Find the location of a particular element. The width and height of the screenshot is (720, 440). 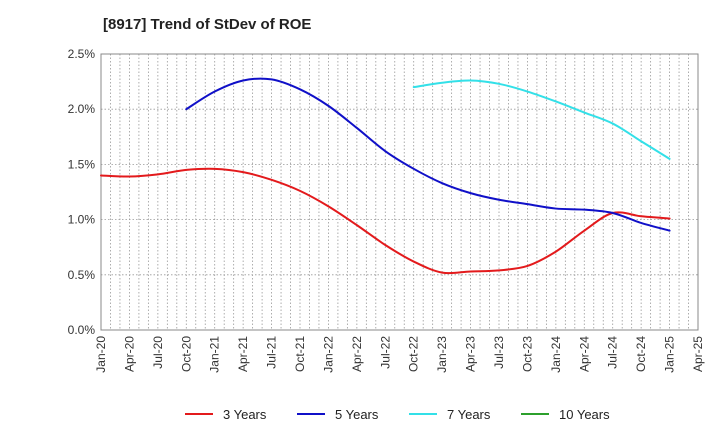

y-tick-label: 0.5% is located at coordinates (82, 275).